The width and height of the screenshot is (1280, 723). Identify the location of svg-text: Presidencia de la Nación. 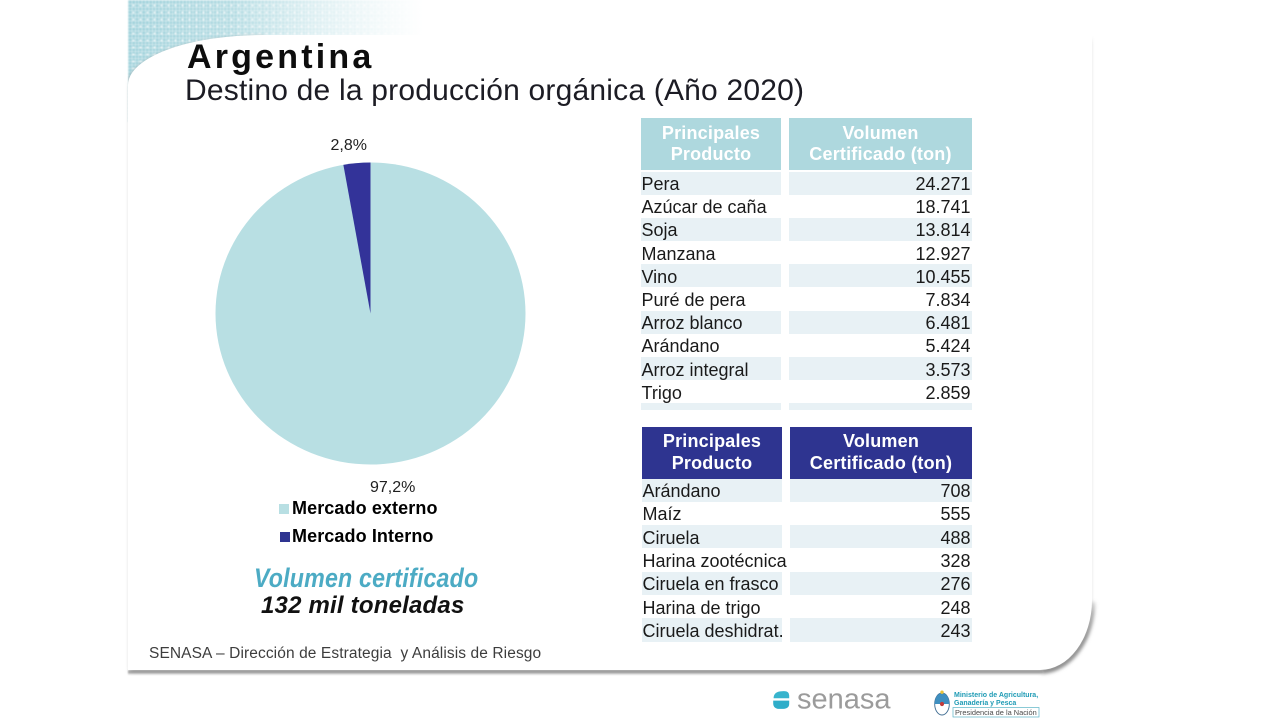
(996, 712).